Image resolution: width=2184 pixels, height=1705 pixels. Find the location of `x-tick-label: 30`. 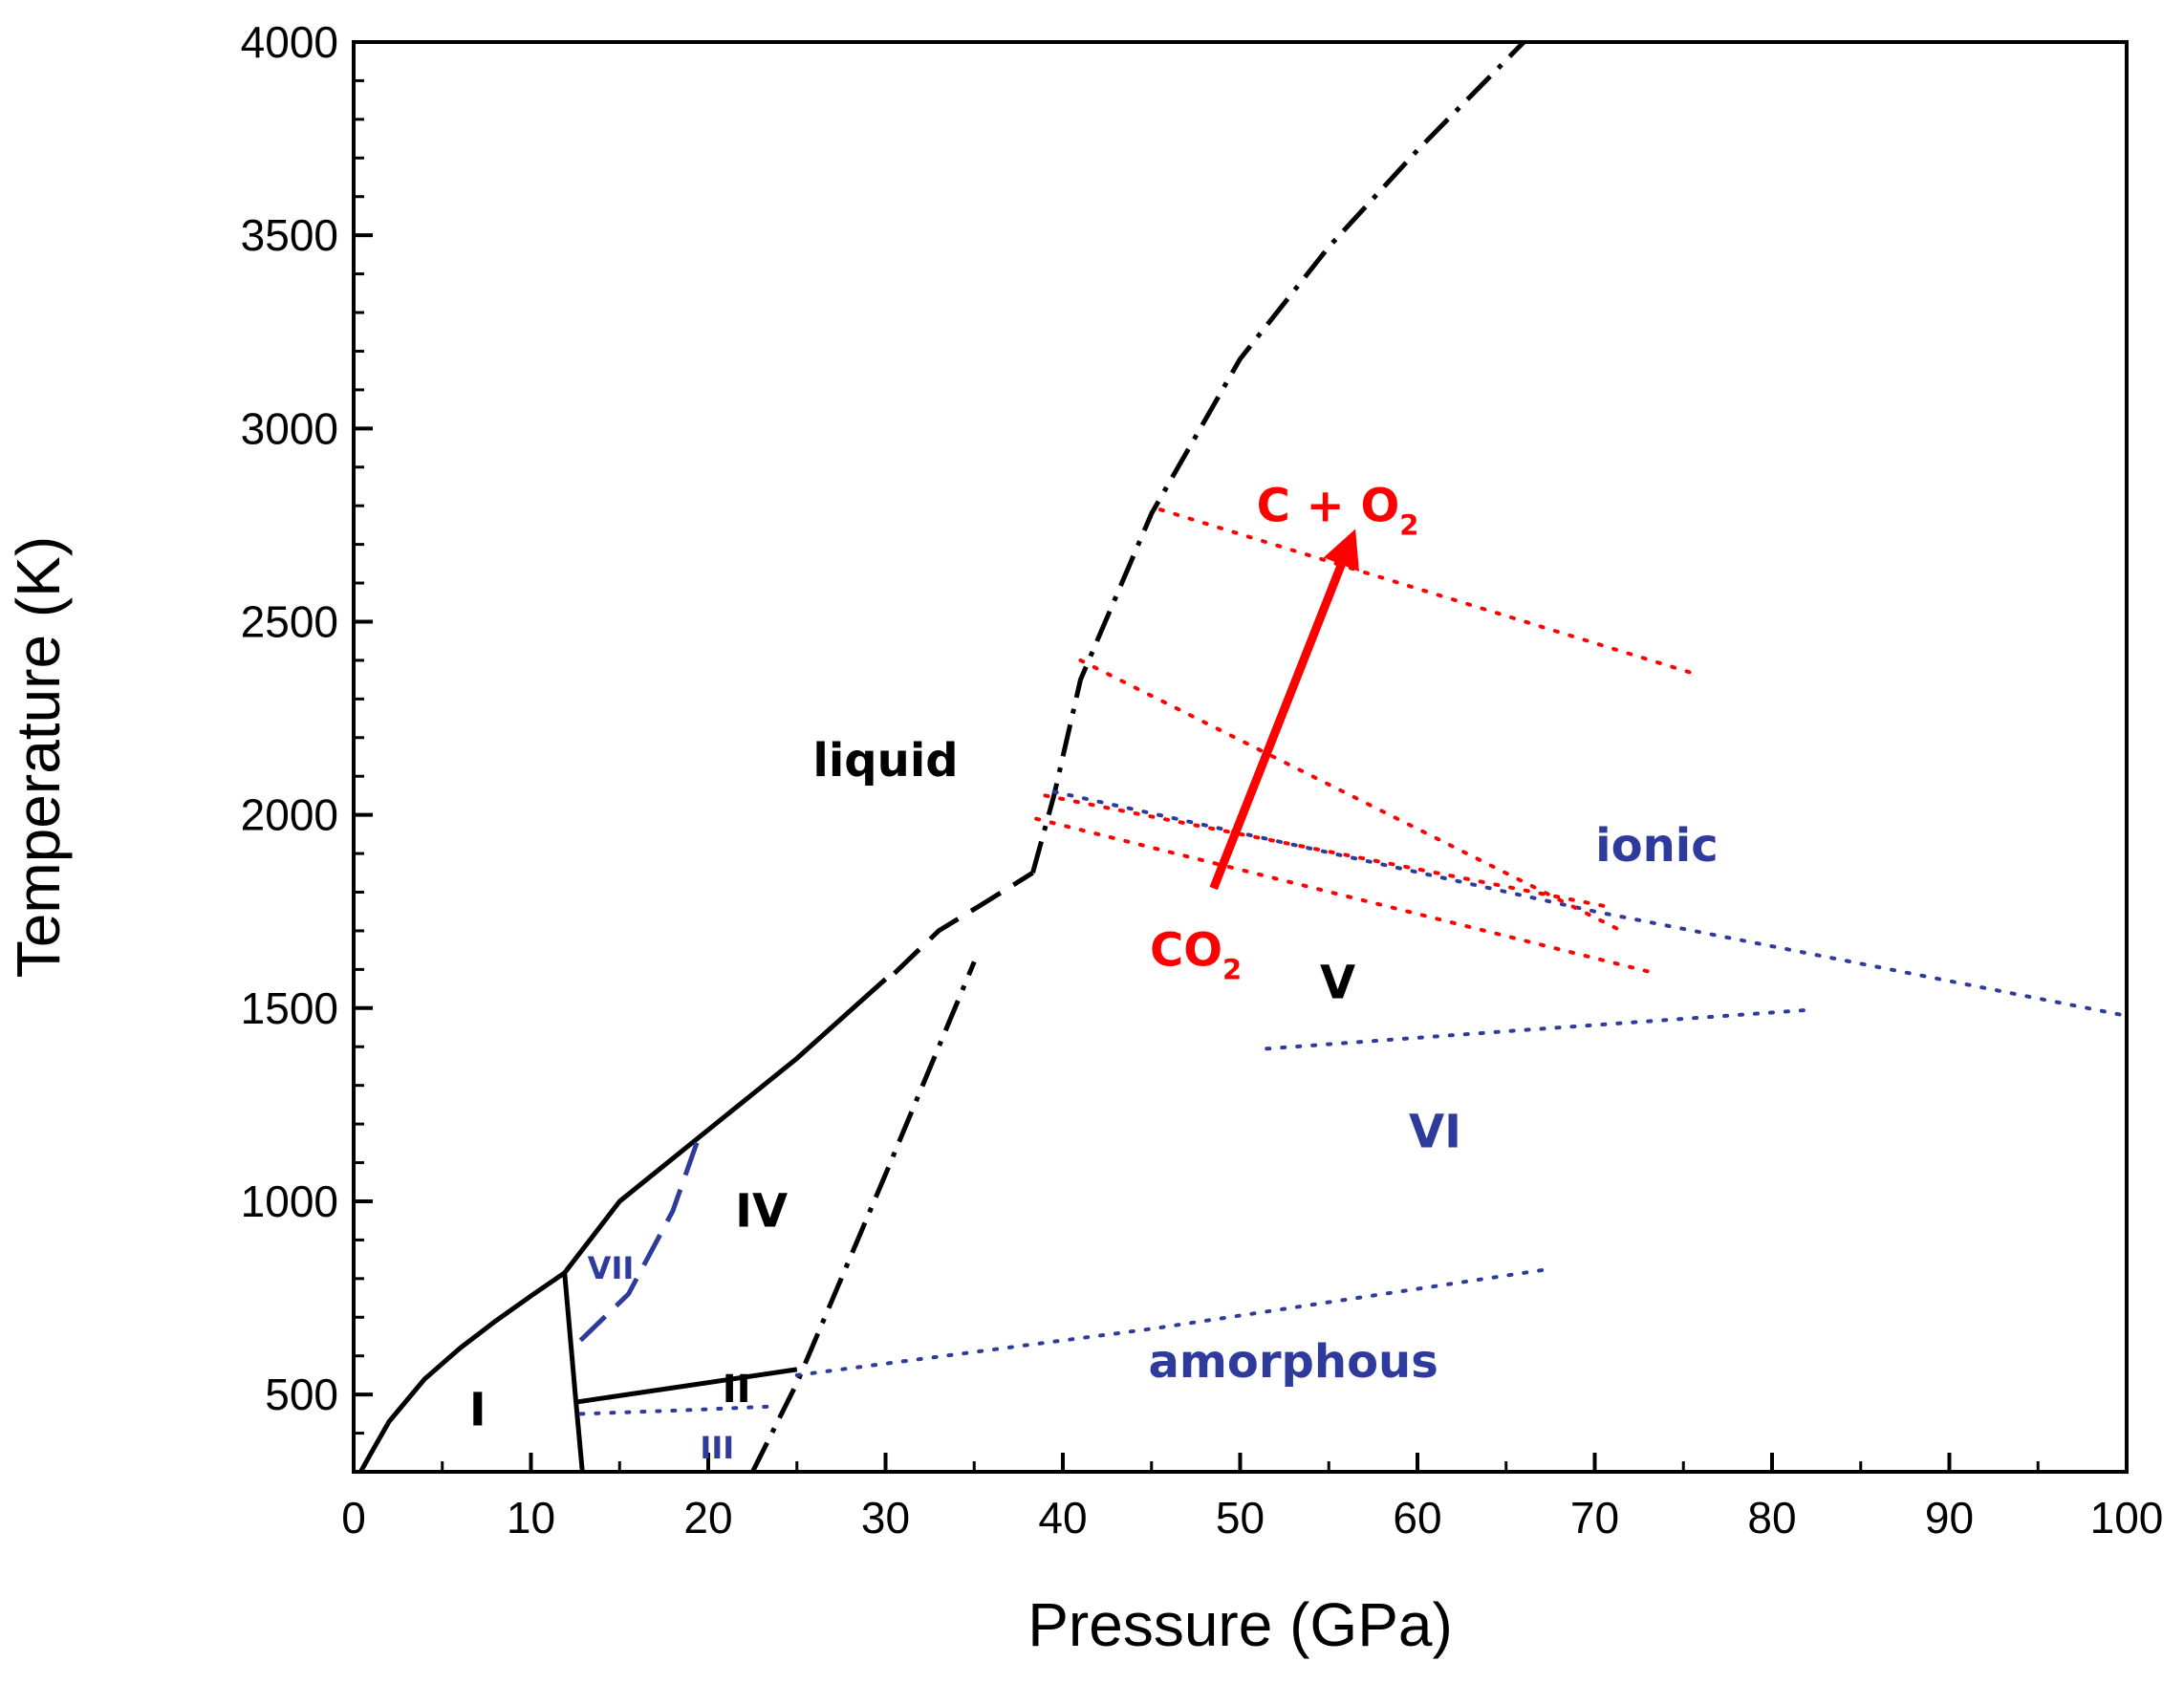

x-tick-label: 30 is located at coordinates (885, 1518).